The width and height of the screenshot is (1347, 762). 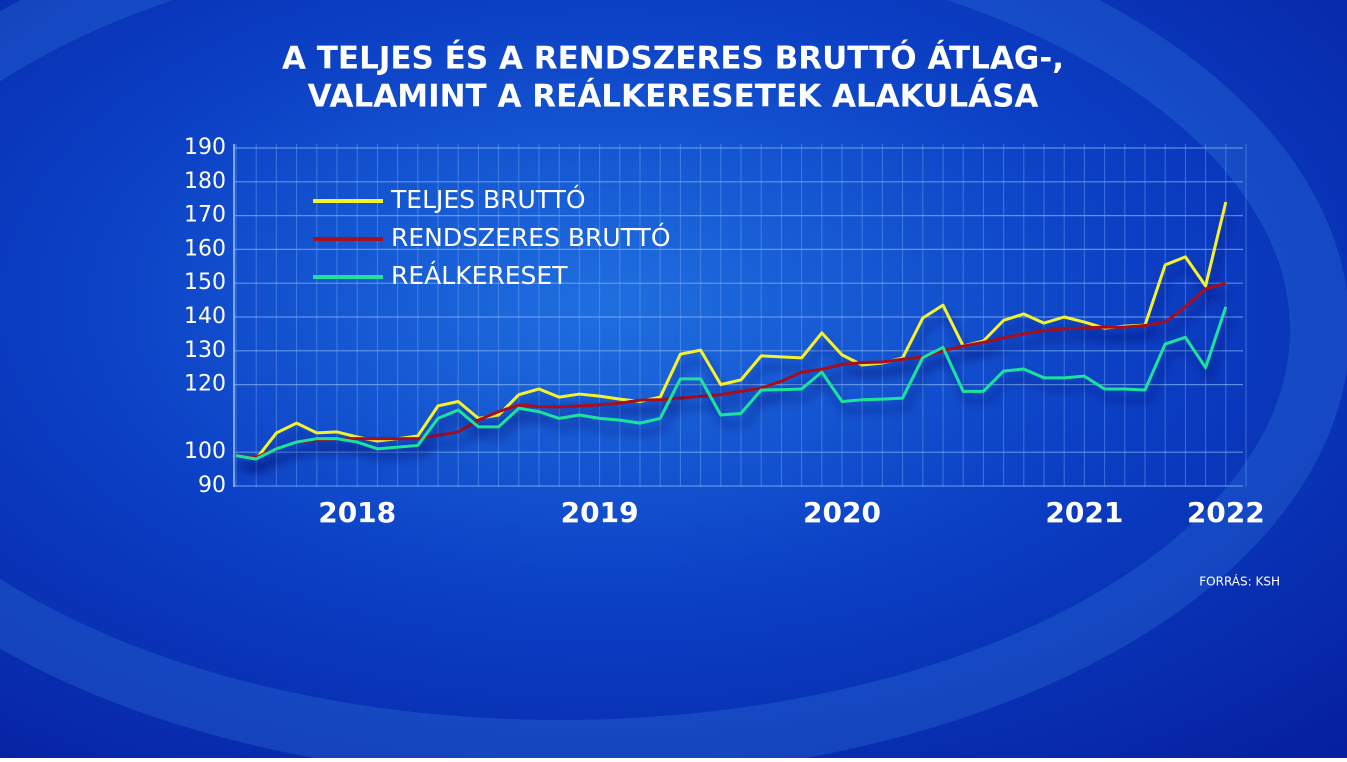 I want to click on x-tick-label: 2021, so click(x=1084, y=512).